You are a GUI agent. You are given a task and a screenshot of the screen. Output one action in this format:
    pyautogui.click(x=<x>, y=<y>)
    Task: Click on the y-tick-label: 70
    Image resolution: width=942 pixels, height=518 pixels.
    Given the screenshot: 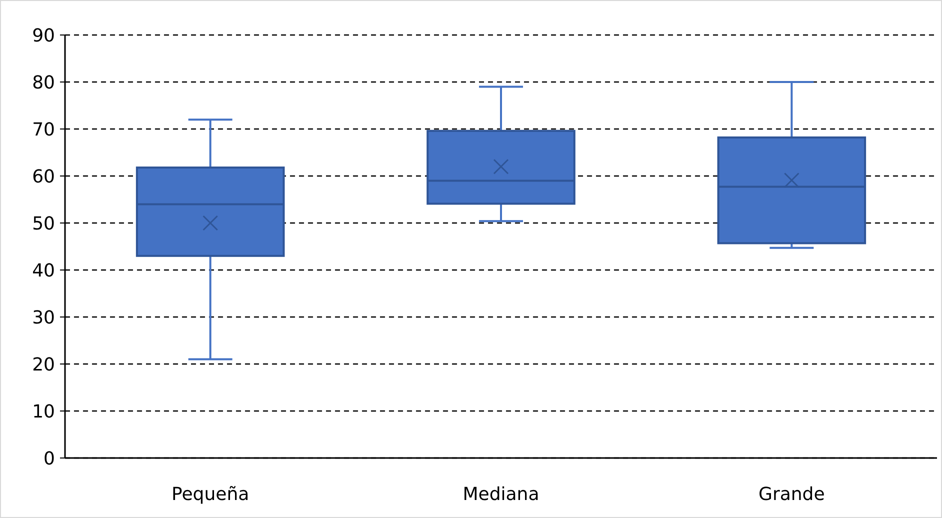 What is the action you would take?
    pyautogui.click(x=43, y=129)
    